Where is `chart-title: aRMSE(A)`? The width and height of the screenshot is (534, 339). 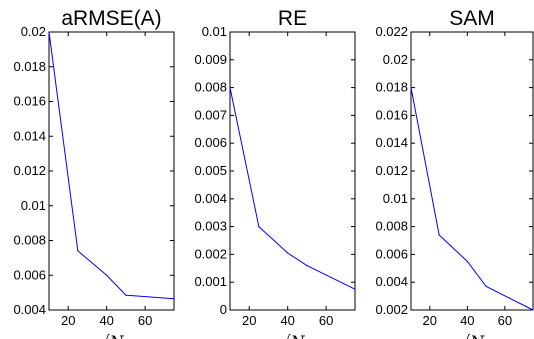
chart-title: aRMSE(A) is located at coordinates (111, 18).